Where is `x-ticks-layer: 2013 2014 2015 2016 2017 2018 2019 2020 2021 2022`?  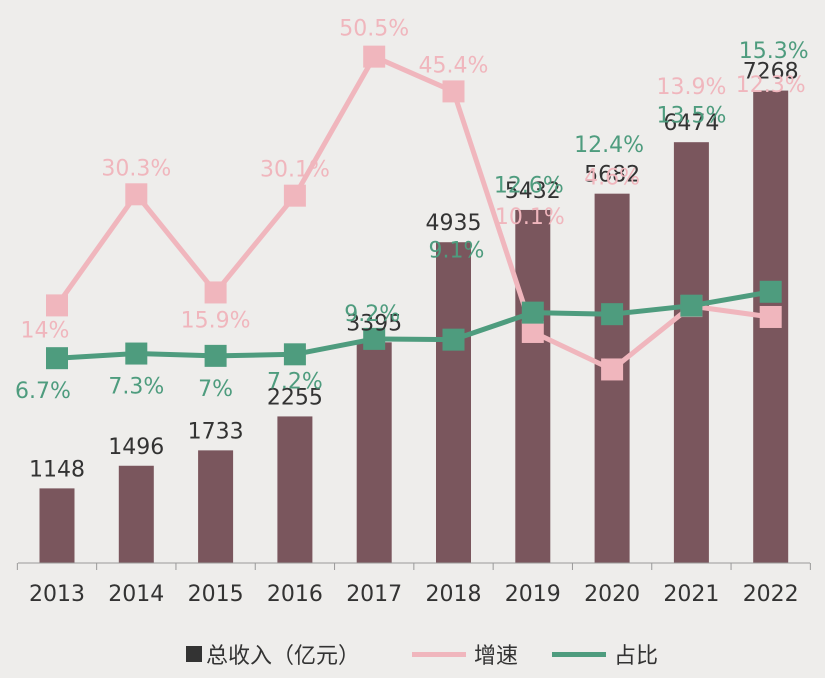 x-ticks-layer: 2013 2014 2015 2016 2017 2018 2019 2020 2021 2022 is located at coordinates (413, 585).